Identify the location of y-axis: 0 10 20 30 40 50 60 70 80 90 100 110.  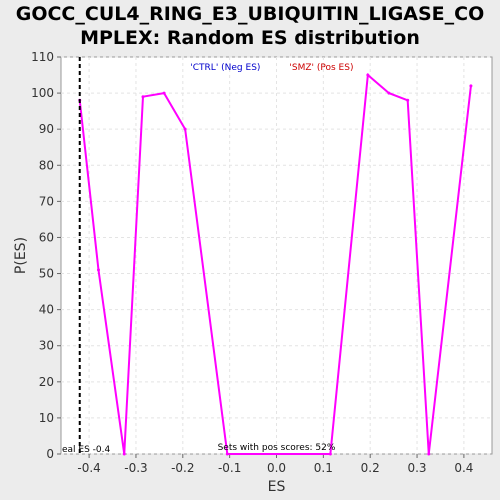
(46, 255).